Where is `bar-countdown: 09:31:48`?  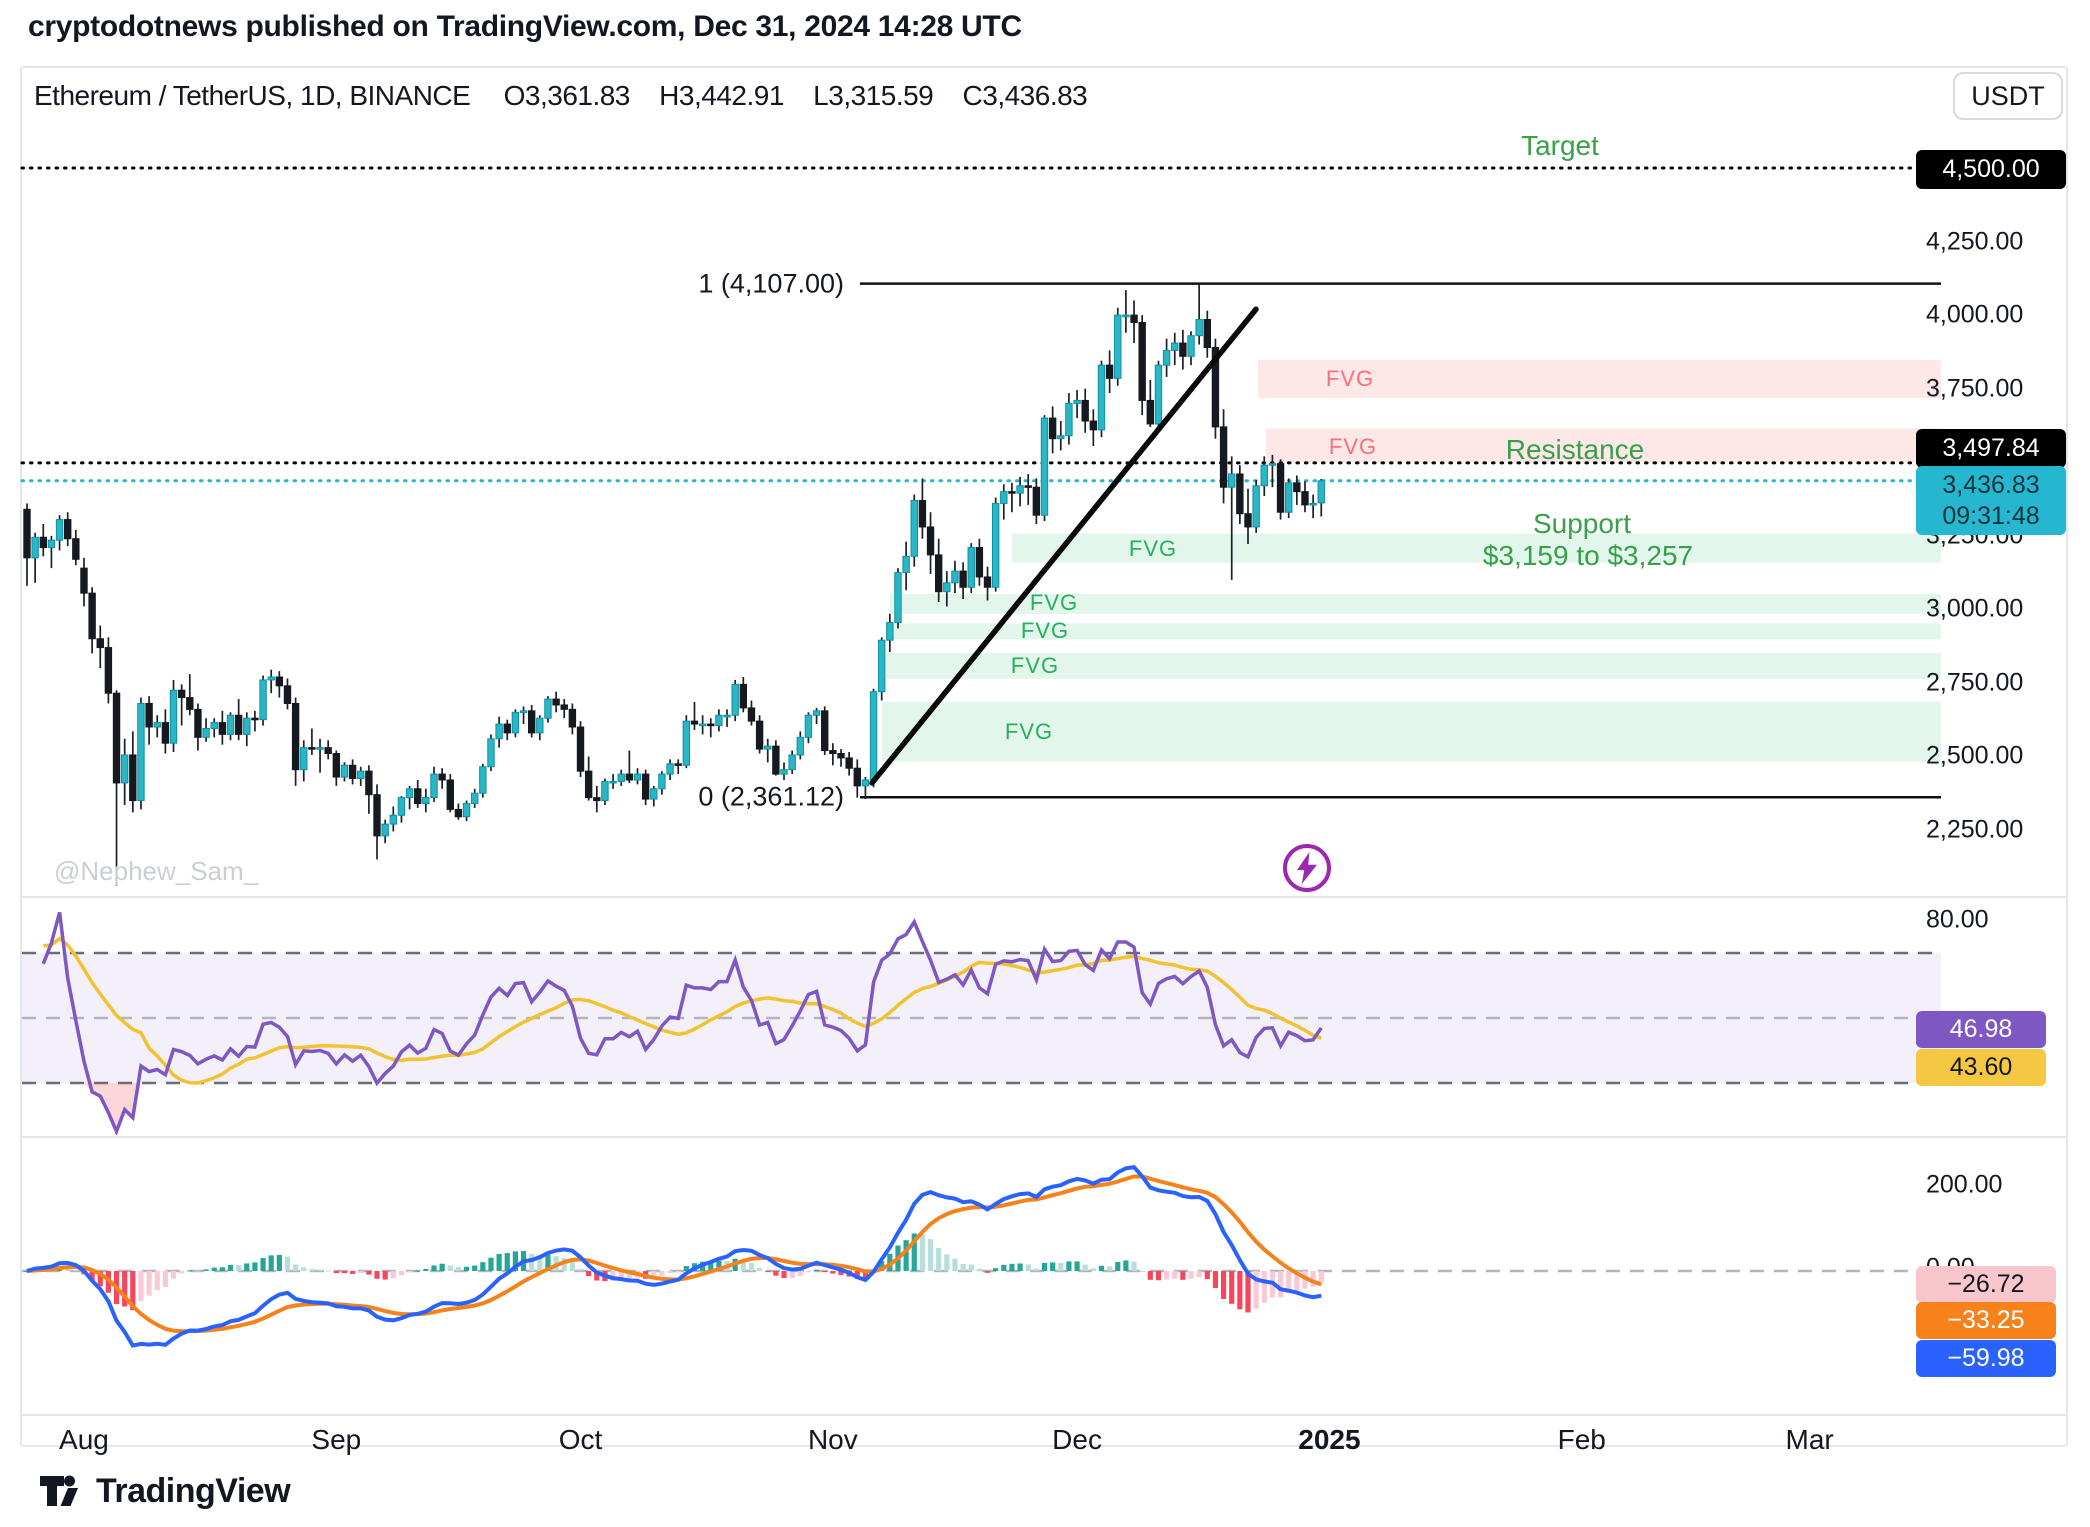
bar-countdown: 09:31:48 is located at coordinates (1991, 515).